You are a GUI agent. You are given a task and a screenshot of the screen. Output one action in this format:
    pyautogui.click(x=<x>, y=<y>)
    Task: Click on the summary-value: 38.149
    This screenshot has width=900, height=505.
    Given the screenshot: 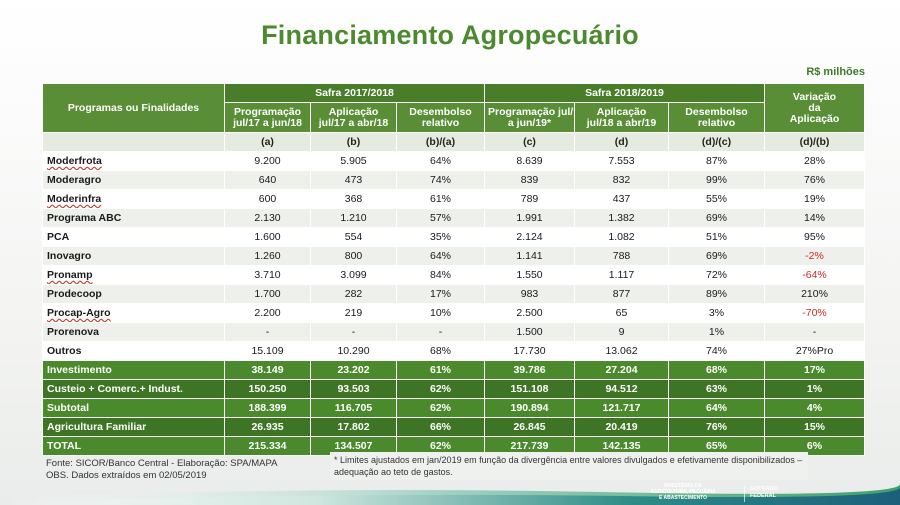 What is the action you would take?
    pyautogui.click(x=267, y=370)
    